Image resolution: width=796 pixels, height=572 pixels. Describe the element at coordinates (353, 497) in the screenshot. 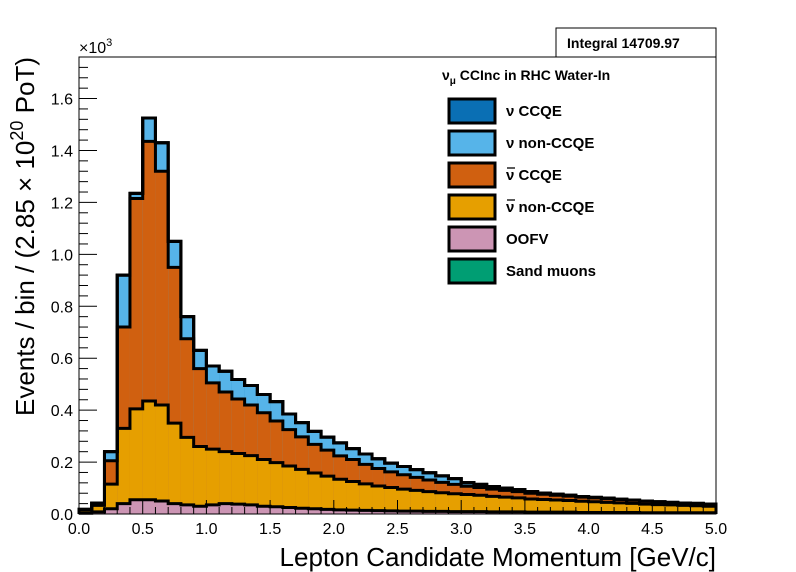

I see `bar--non-ccqe-bar--bin-21` at that location.